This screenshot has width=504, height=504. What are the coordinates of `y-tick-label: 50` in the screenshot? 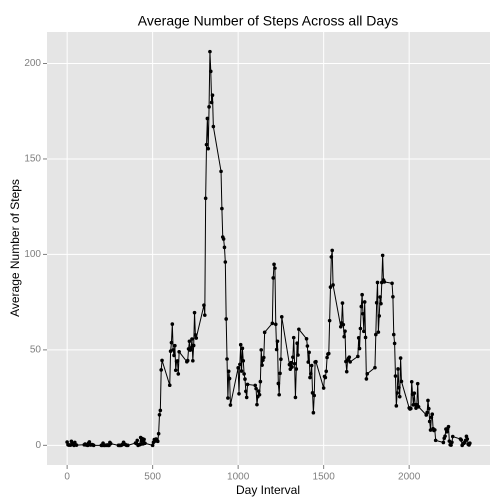 It's located at (36, 350).